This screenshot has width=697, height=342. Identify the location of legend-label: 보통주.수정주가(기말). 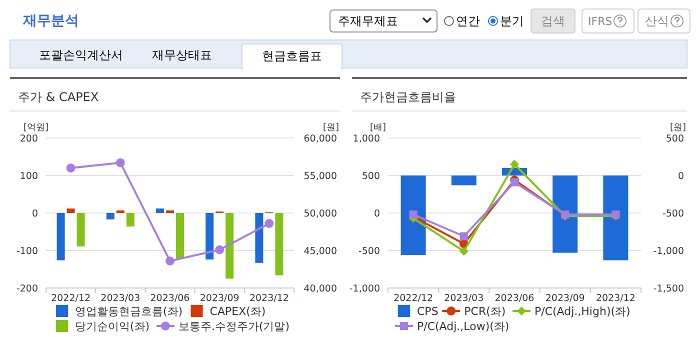
(234, 326).